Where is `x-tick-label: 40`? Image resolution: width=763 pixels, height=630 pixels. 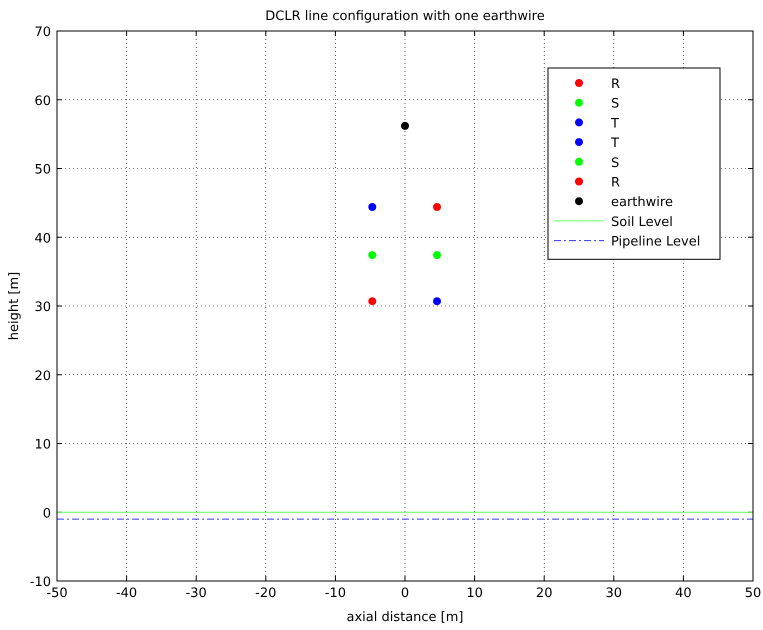 x-tick-label: 40 is located at coordinates (683, 593).